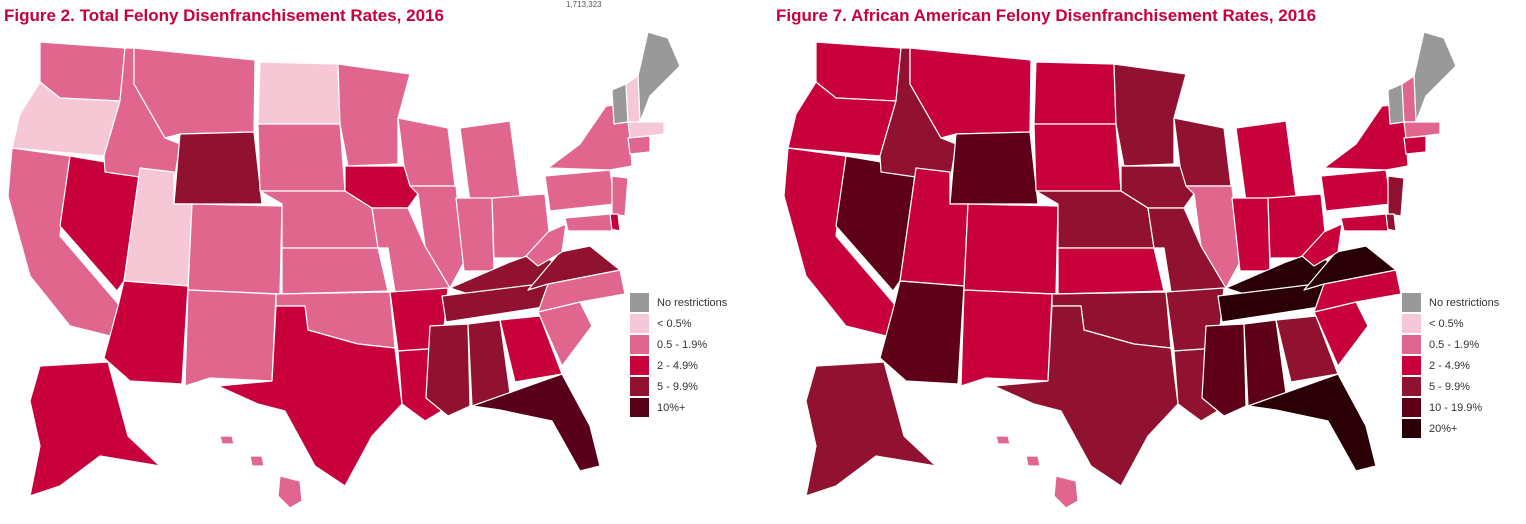  Describe the element at coordinates (584, 4) in the screenshot. I see `figure-2-corner-tag: 1,713,323` at that location.